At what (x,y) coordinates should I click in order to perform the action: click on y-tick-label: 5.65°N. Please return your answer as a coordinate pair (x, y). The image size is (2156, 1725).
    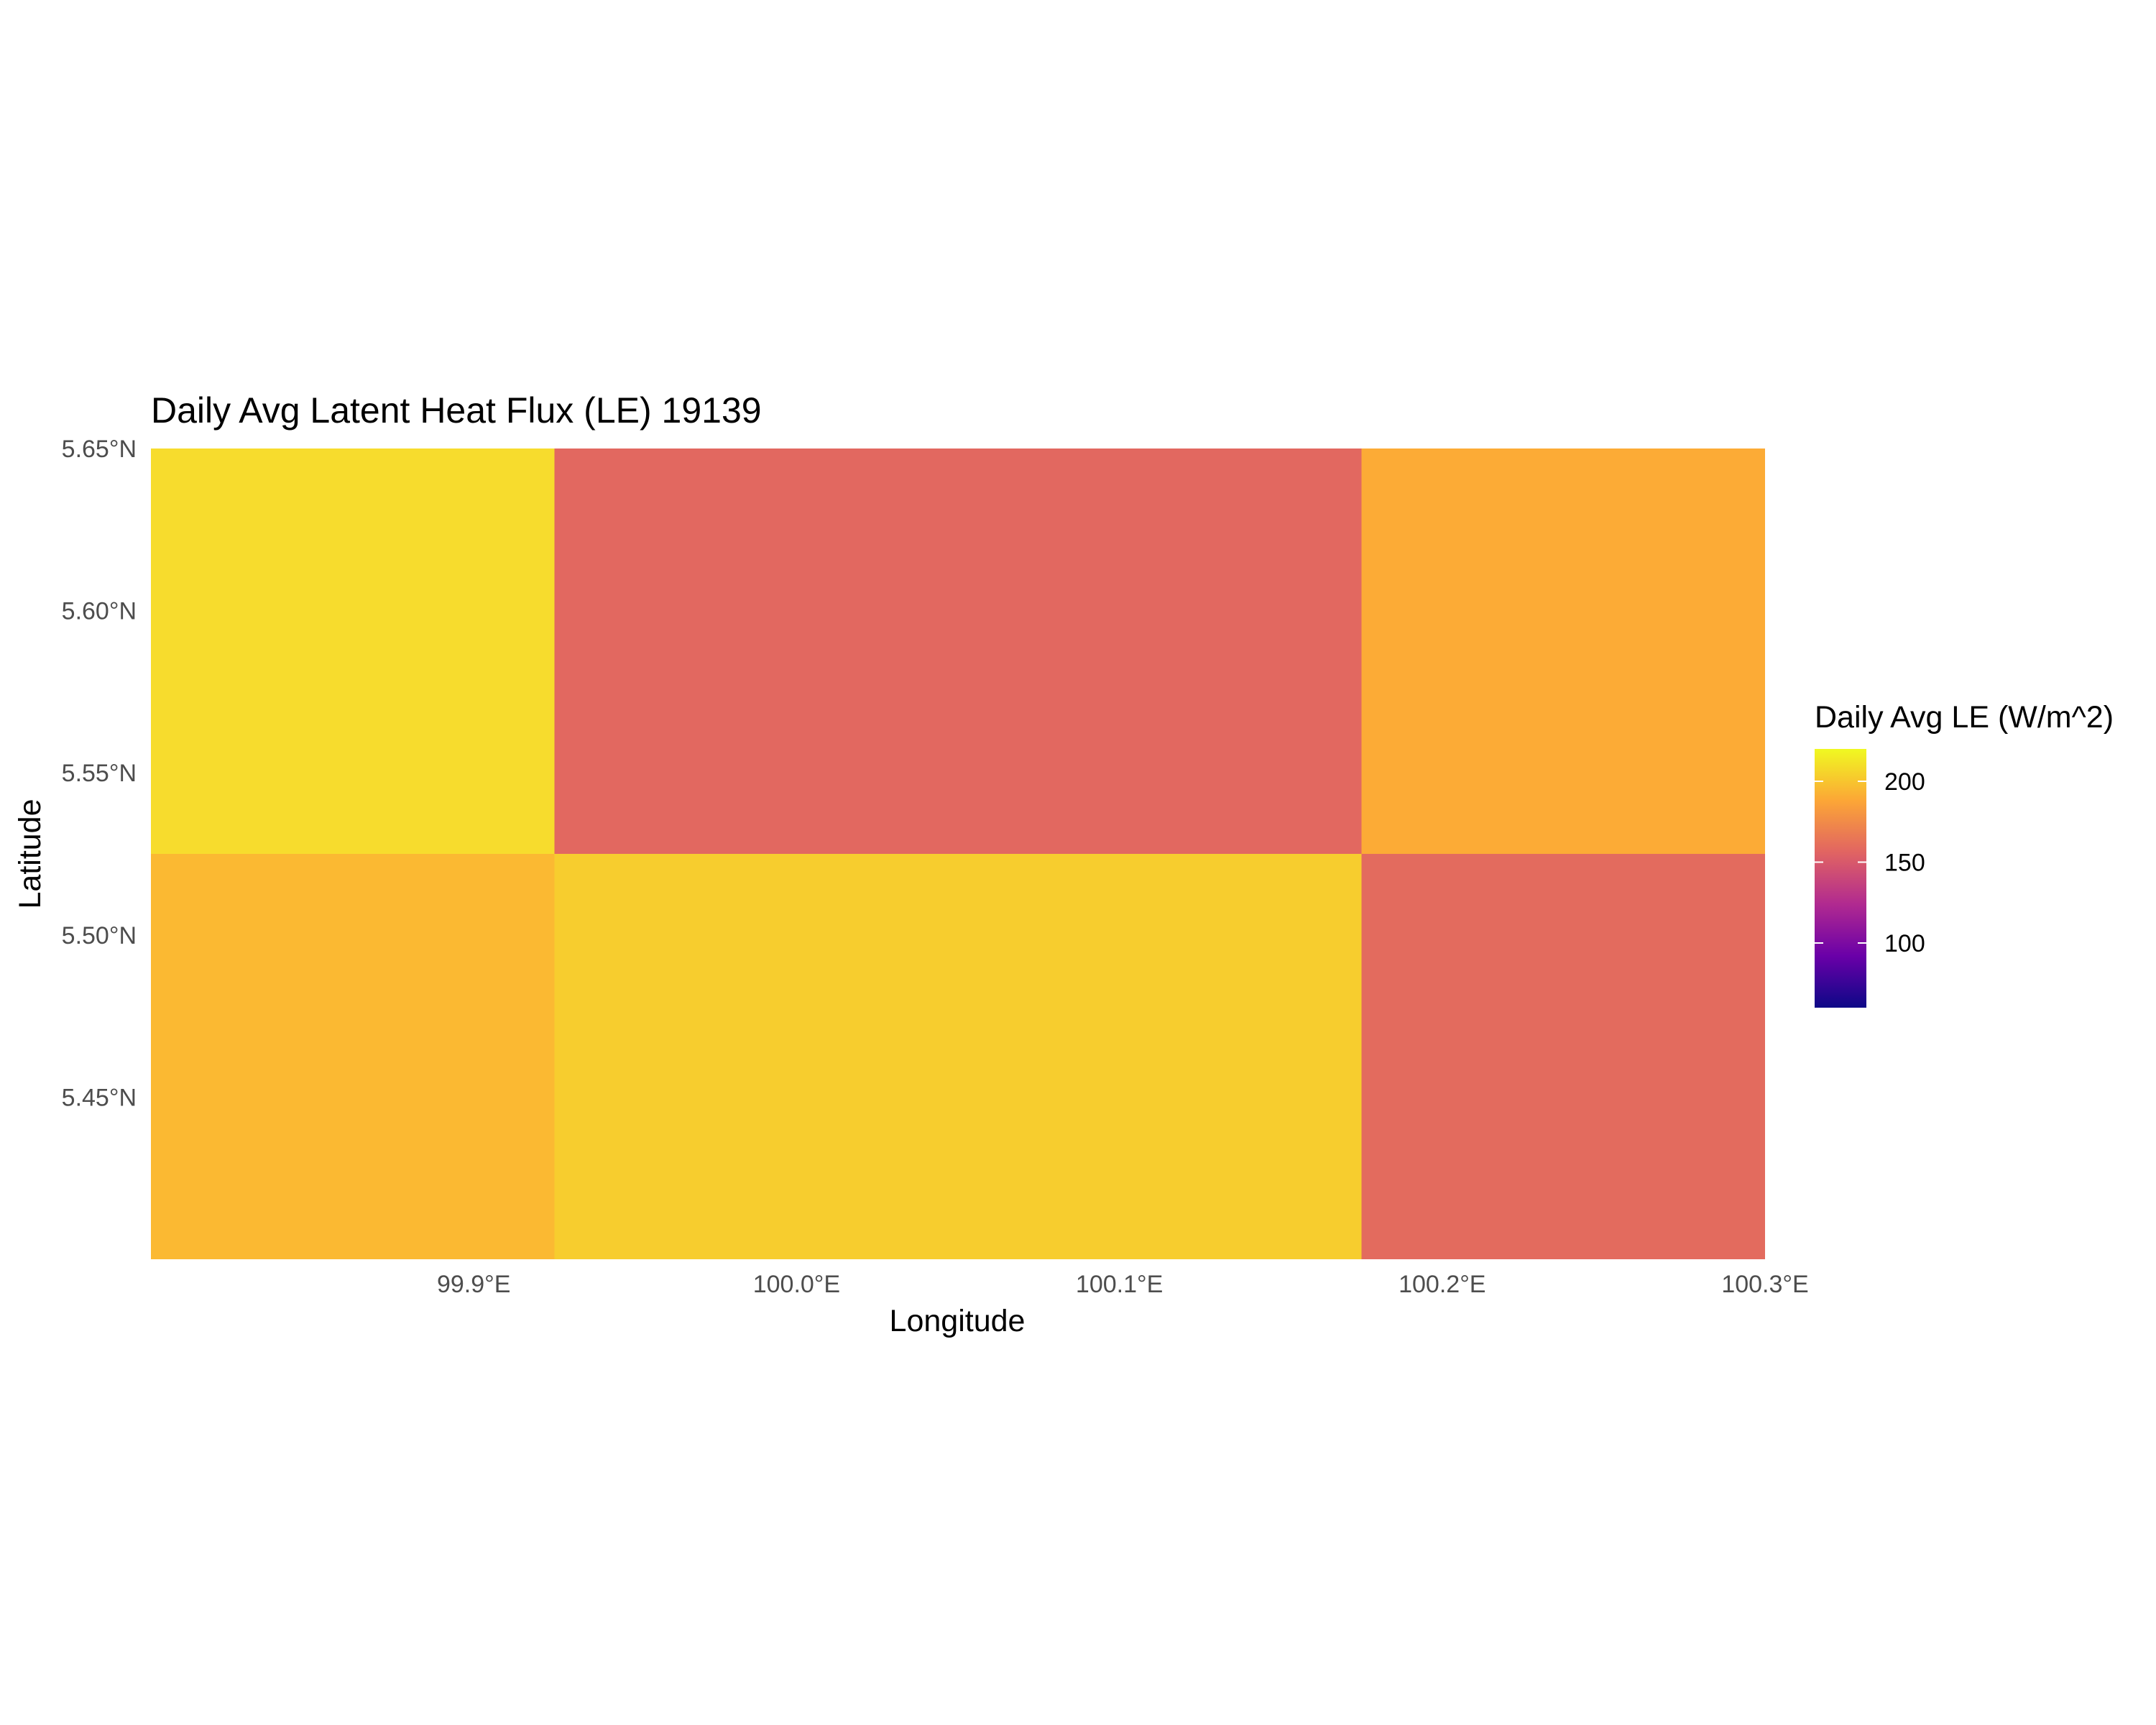
    Looking at the image, I should click on (99, 449).